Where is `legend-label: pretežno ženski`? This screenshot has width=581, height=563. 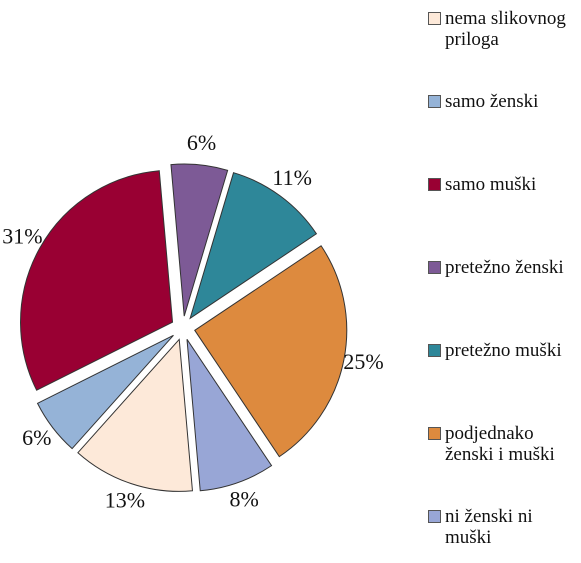 legend-label: pretežno ženski is located at coordinates (504, 267).